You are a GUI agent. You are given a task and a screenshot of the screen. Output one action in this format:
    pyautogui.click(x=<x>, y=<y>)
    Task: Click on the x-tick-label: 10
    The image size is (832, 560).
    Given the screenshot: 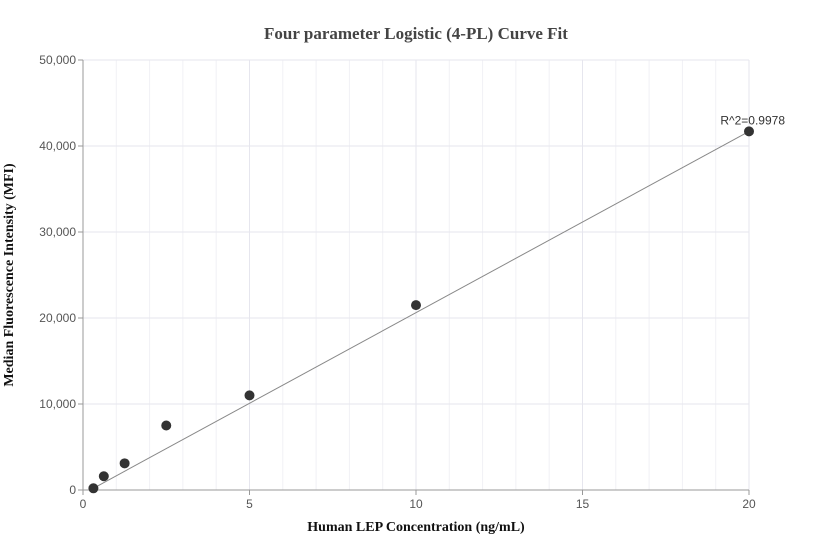 What is the action you would take?
    pyautogui.click(x=416, y=504)
    